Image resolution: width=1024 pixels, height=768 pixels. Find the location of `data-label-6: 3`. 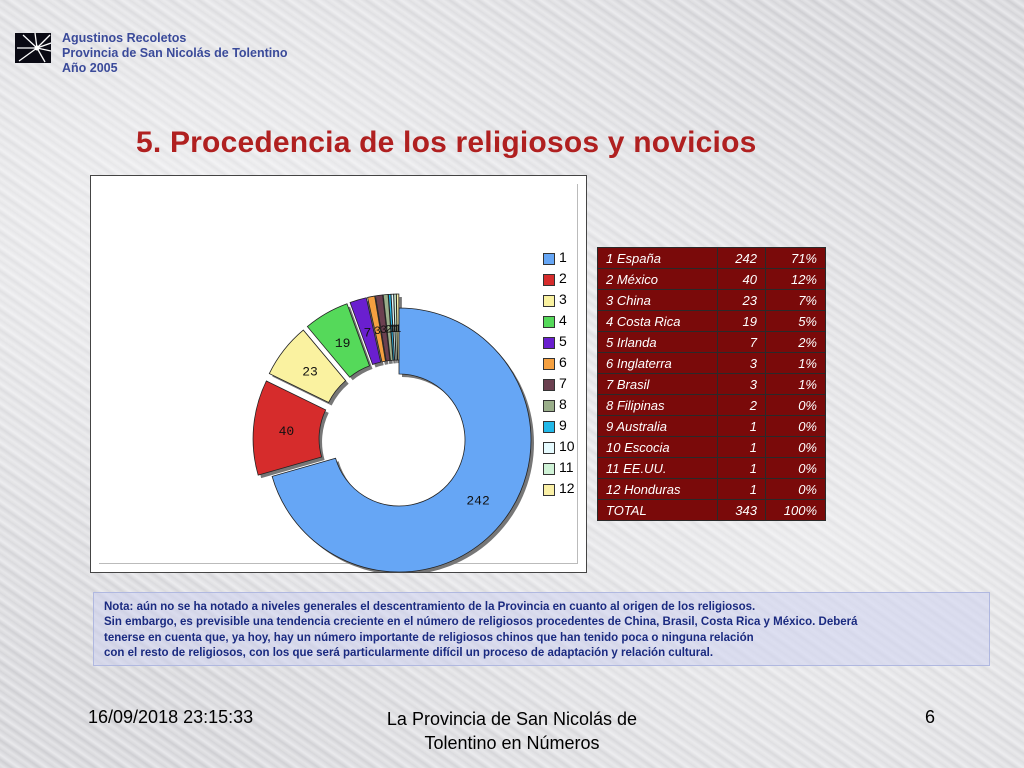

data-label-6: 3 is located at coordinates (377, 332).